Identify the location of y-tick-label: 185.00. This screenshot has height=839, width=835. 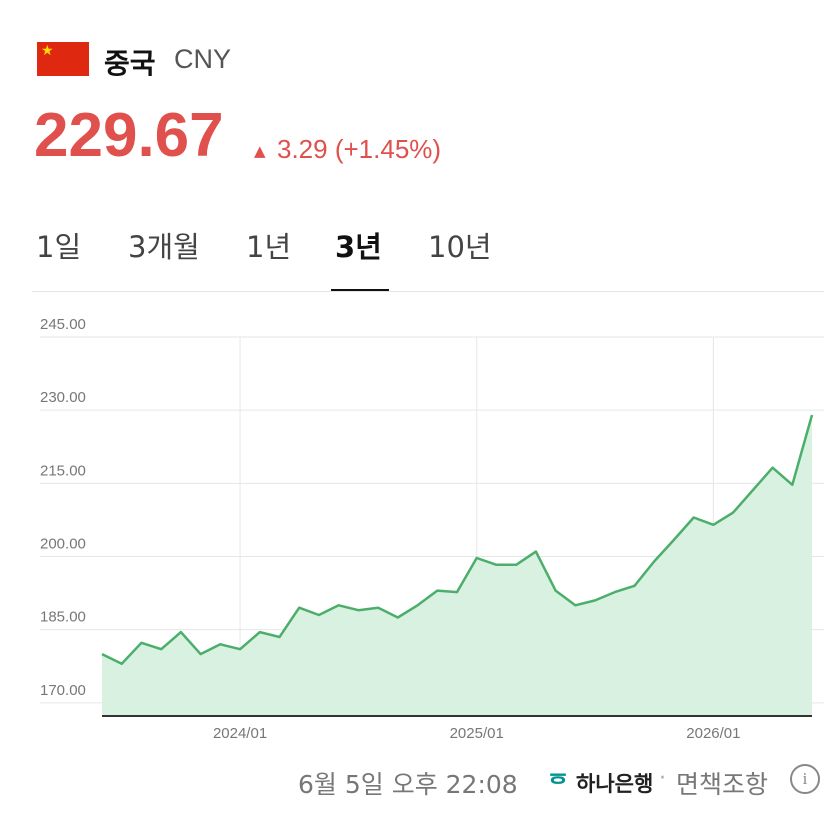
(63, 617).